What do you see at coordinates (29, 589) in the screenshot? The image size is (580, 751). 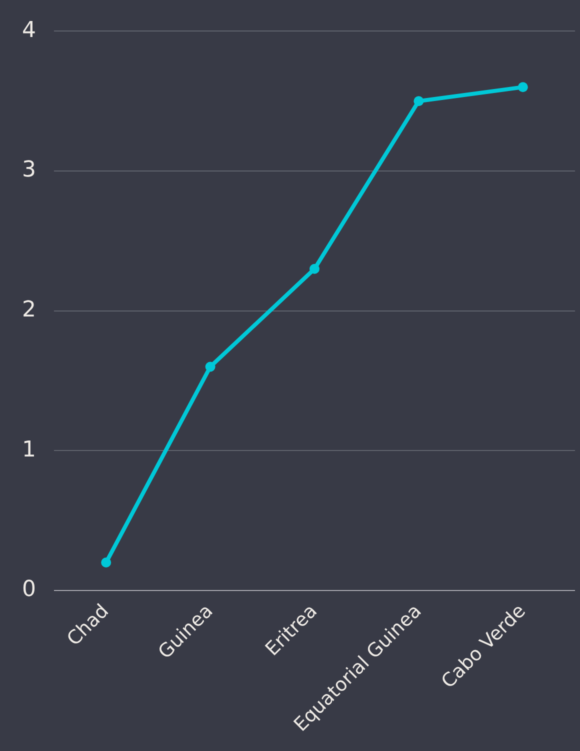 I see `y-tick-label: 0` at bounding box center [29, 589].